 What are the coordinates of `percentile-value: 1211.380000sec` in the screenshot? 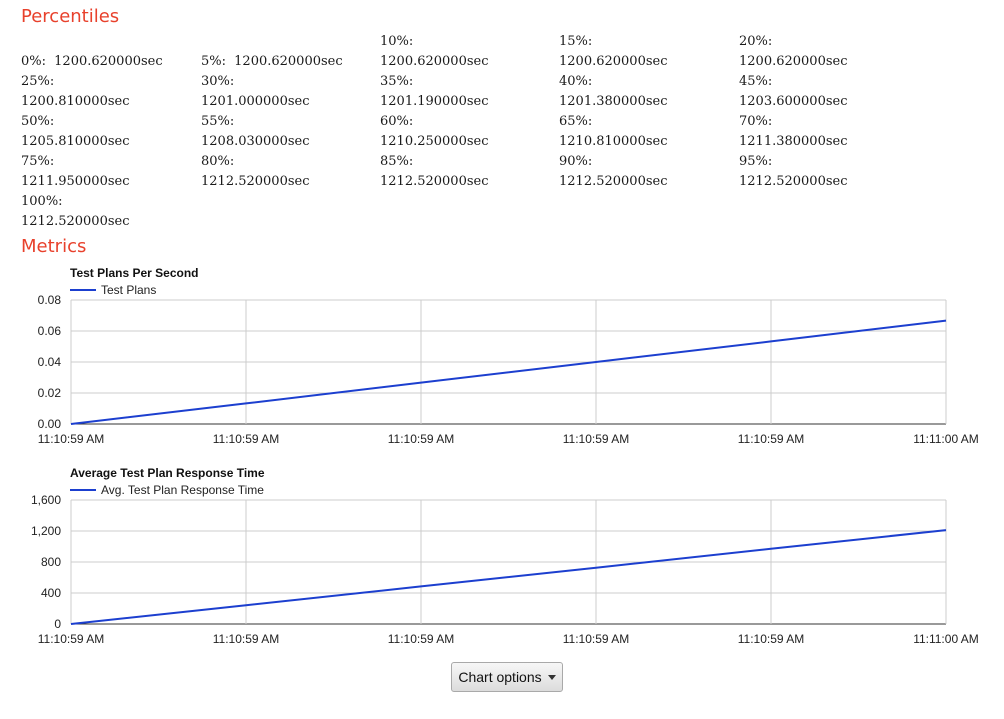 It's located at (793, 141).